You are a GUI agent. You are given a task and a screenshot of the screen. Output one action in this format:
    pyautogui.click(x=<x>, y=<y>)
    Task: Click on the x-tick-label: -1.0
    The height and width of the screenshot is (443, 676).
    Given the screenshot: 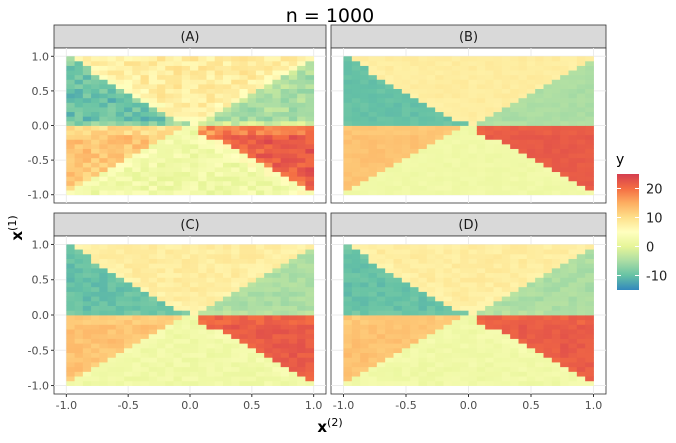 What is the action you would take?
    pyautogui.click(x=66, y=405)
    